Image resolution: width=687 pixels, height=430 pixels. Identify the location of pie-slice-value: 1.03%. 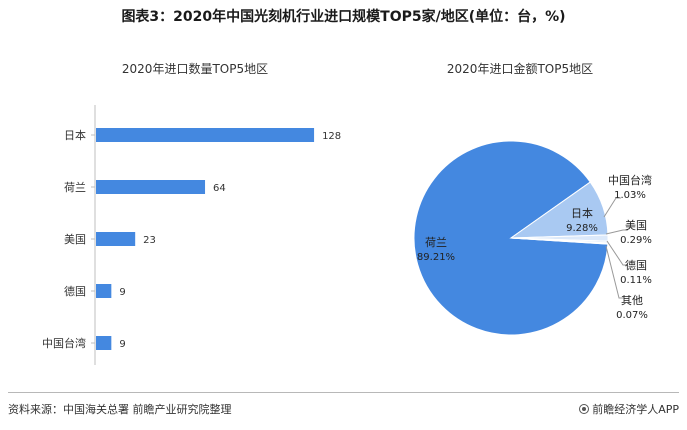
(630, 195).